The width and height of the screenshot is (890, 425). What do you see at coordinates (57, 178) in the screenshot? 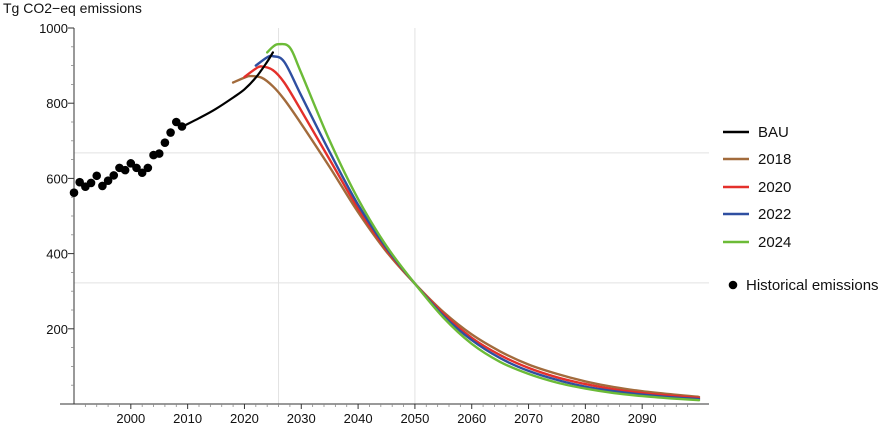
I see `y-tick-label: 600` at bounding box center [57, 178].